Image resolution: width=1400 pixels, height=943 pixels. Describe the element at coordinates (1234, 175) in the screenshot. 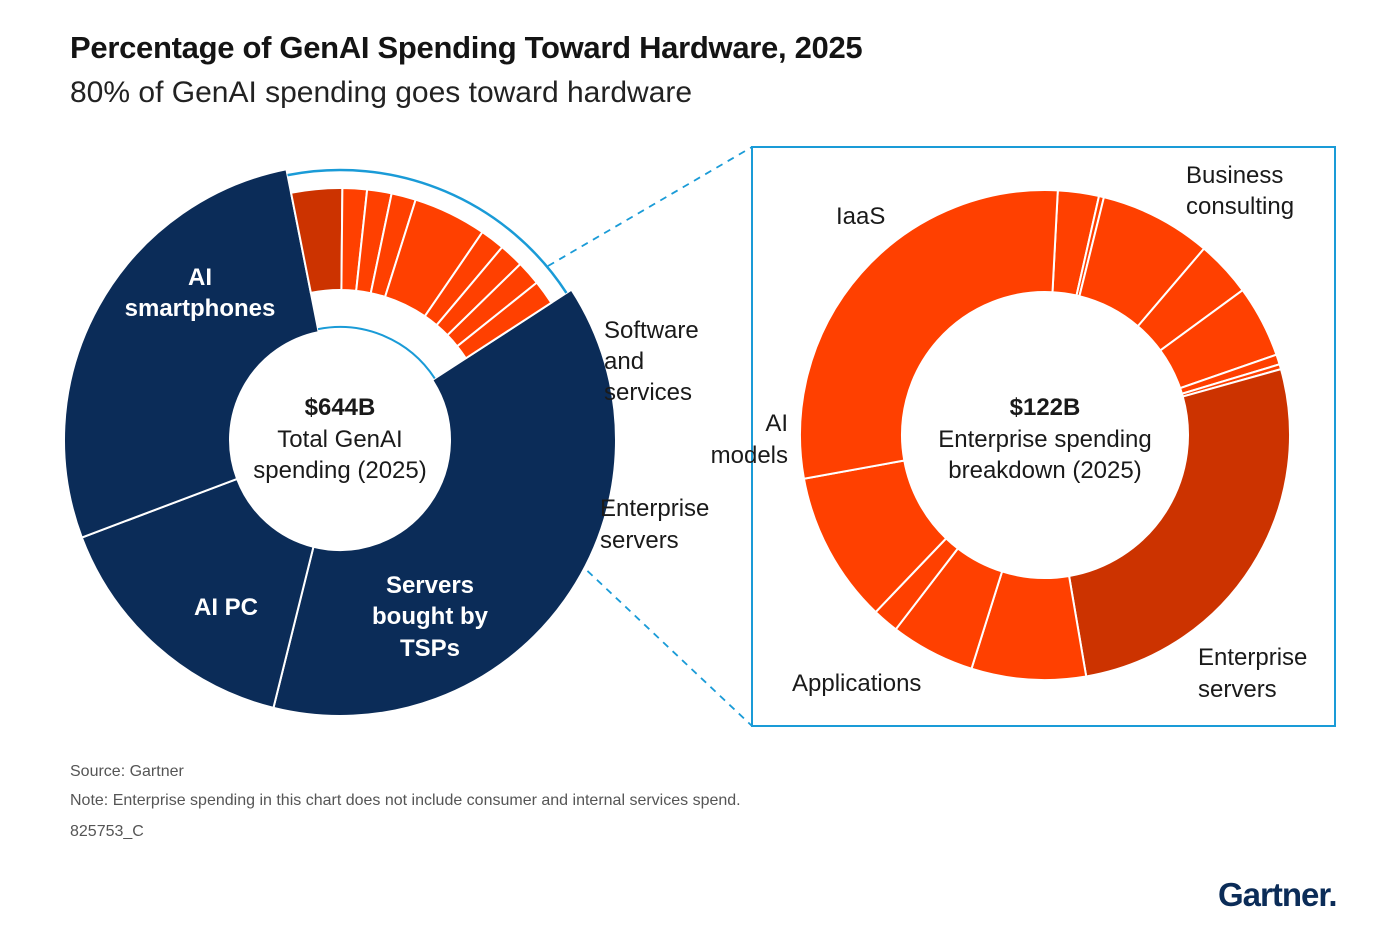

I see `label-business-consulting-1: Business` at that location.